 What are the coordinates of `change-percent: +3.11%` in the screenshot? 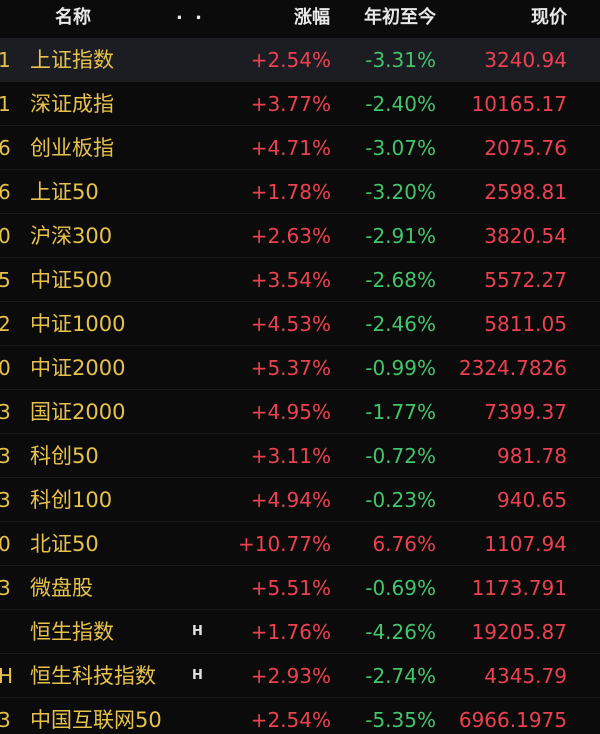 It's located at (290, 456).